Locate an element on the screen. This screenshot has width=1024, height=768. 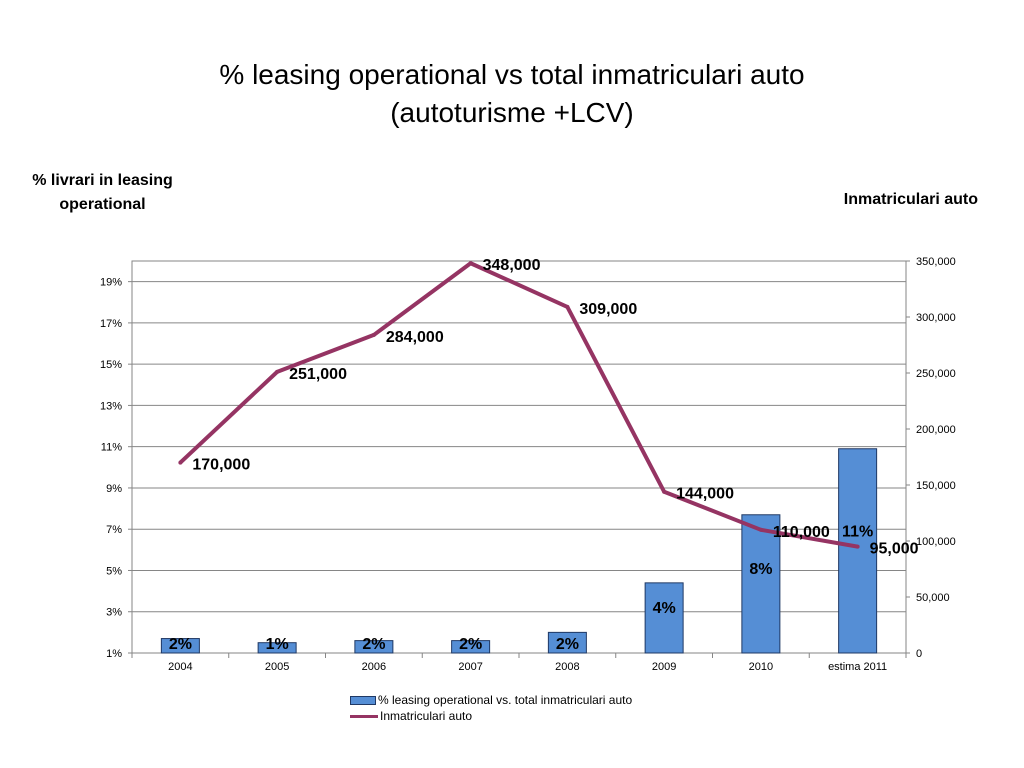
chart-title-line-2: (autoturisme +LCV) is located at coordinates (512, 112).